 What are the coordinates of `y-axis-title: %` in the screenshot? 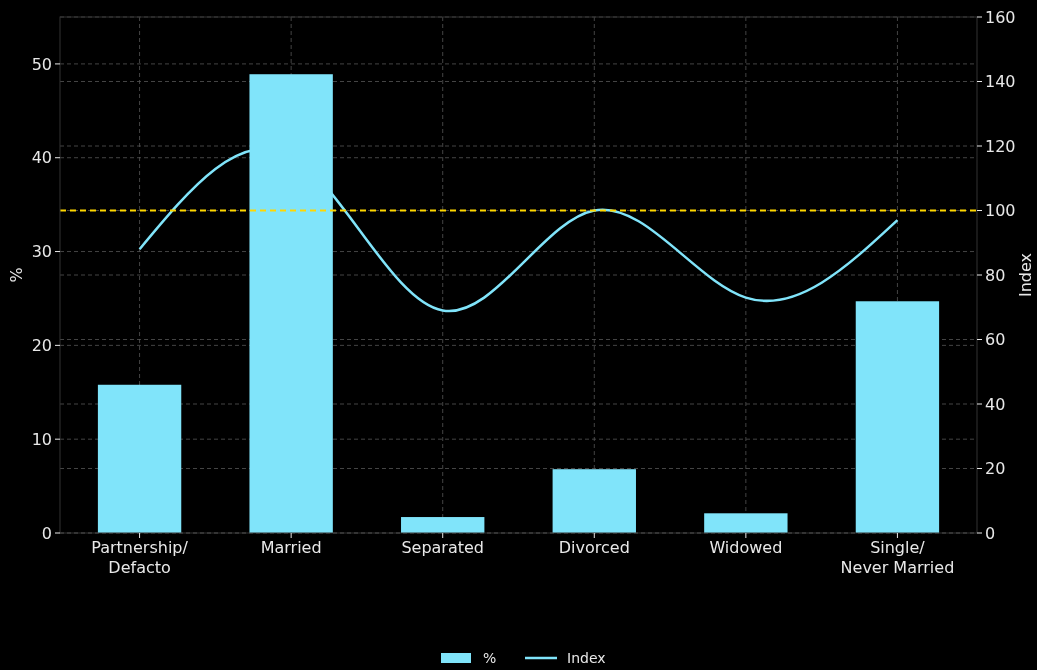 It's located at (16, 275).